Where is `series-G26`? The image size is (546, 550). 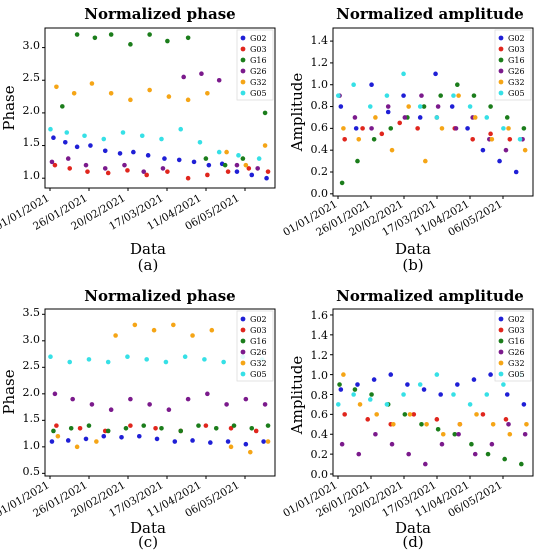
series-G26 is located at coordinates (431, 123).